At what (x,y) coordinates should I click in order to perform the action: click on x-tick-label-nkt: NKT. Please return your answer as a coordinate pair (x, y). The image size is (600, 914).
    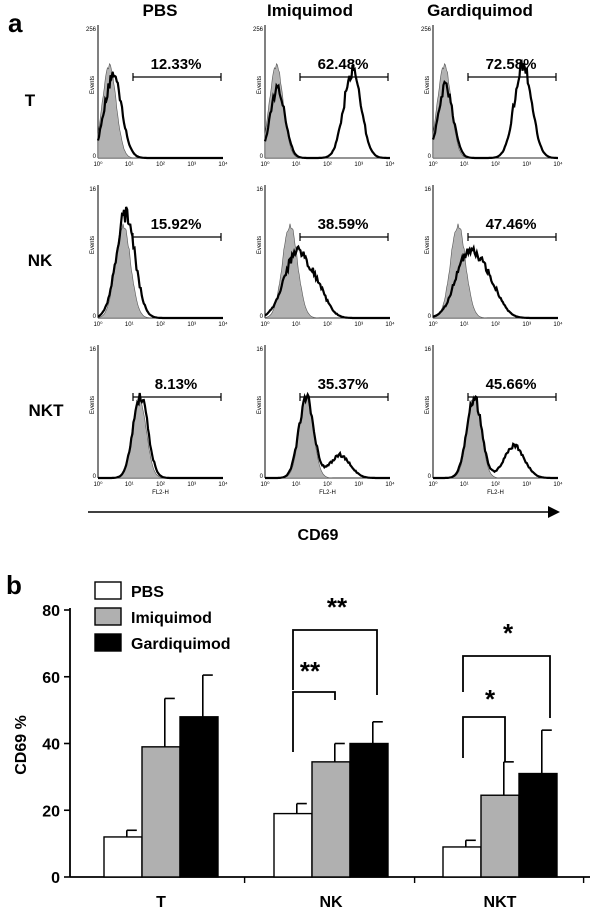
    Looking at the image, I should click on (500, 902).